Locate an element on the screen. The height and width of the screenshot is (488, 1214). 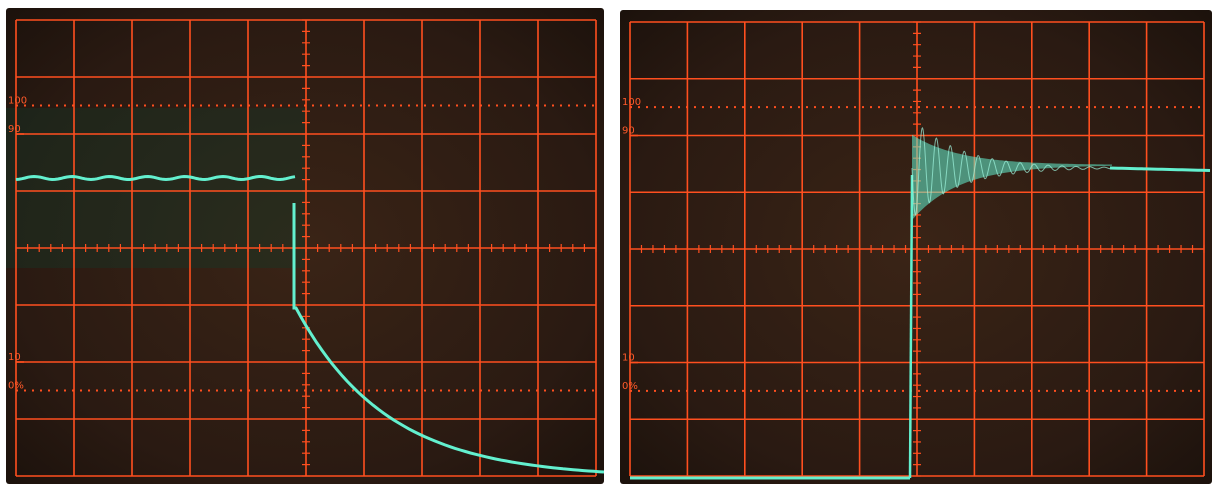
trace-ringing-oscillation is located at coordinates (1011, 171).